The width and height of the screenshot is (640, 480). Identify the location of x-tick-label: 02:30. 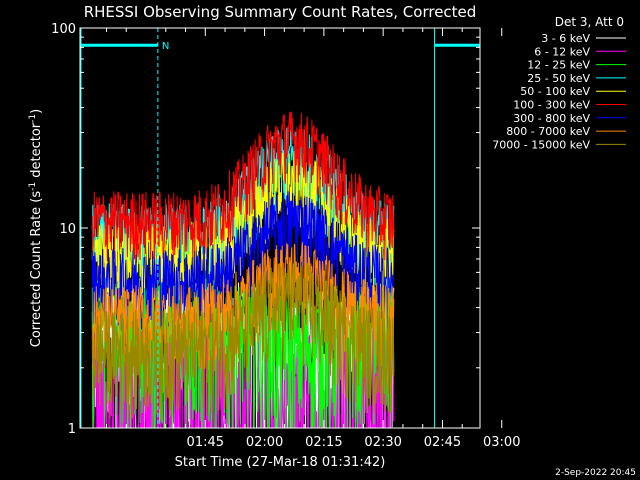
(382, 442).